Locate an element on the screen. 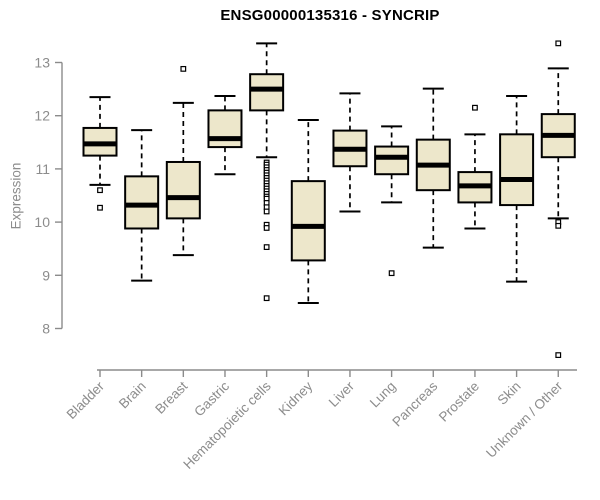  x-axis-label-prostate: Prostate is located at coordinates (459, 402).